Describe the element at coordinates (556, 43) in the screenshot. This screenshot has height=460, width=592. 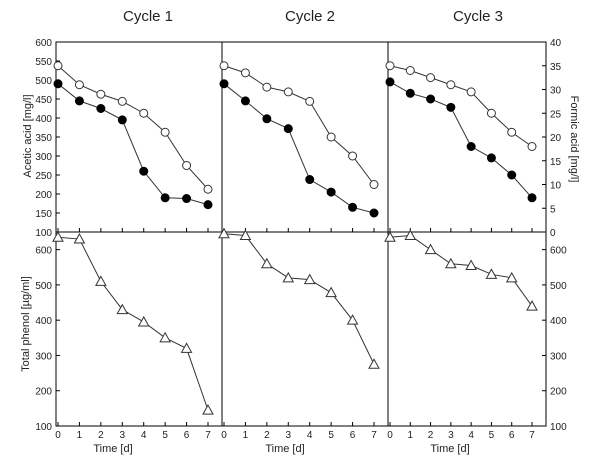
I see `tick-label-formic: 40` at that location.